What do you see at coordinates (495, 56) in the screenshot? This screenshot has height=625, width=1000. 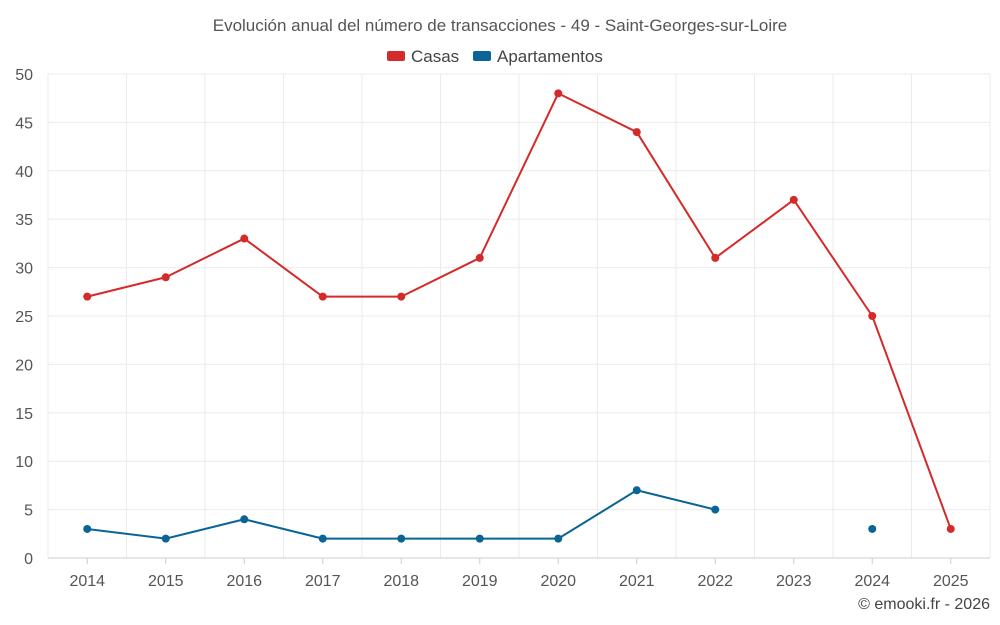 I see `legend: Casas Apartamentos` at bounding box center [495, 56].